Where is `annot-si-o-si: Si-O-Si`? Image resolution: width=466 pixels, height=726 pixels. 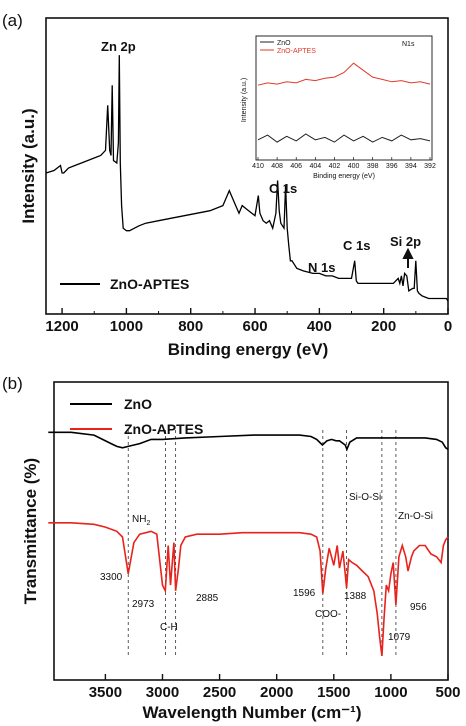 annot-si-o-si: Si-O-Si is located at coordinates (365, 497).